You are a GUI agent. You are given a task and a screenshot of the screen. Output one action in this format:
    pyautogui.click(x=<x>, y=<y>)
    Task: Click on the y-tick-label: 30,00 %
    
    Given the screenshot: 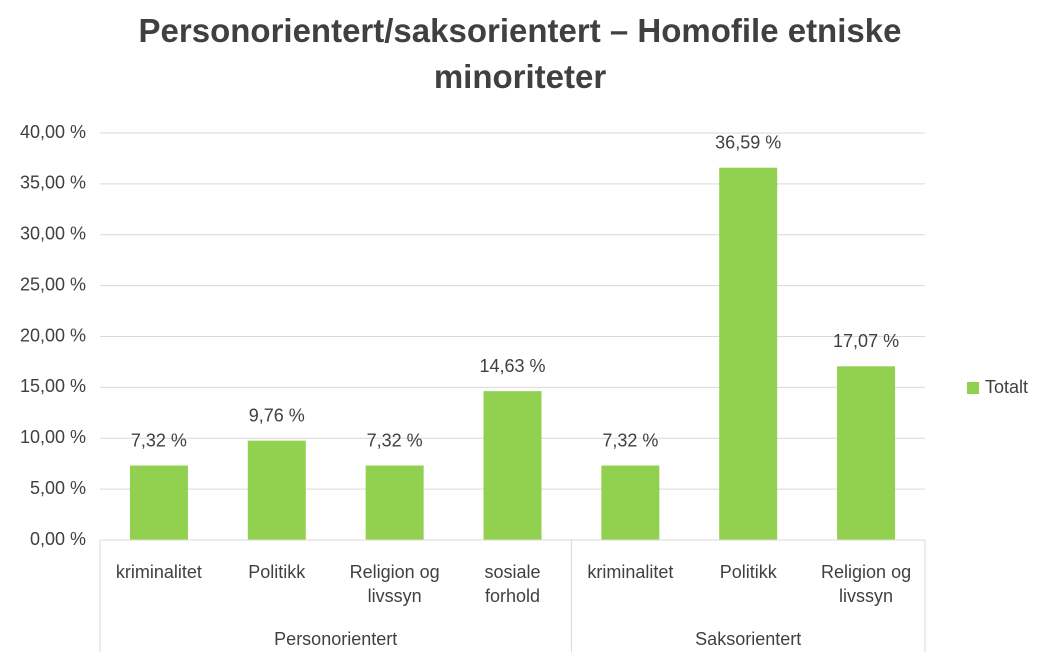 What is the action you would take?
    pyautogui.click(x=53, y=234)
    